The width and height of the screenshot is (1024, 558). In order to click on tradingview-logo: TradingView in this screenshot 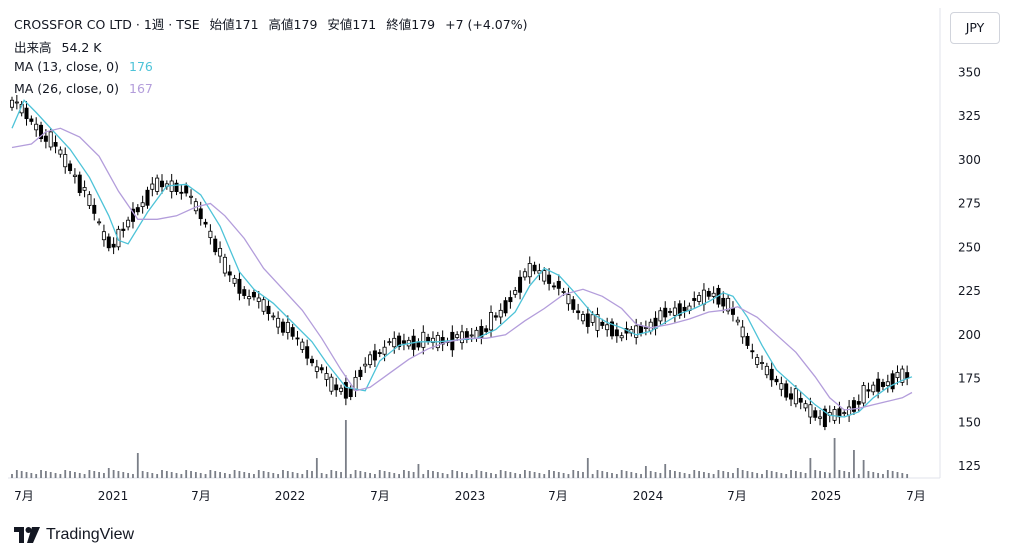, I will do `click(74, 535)`.